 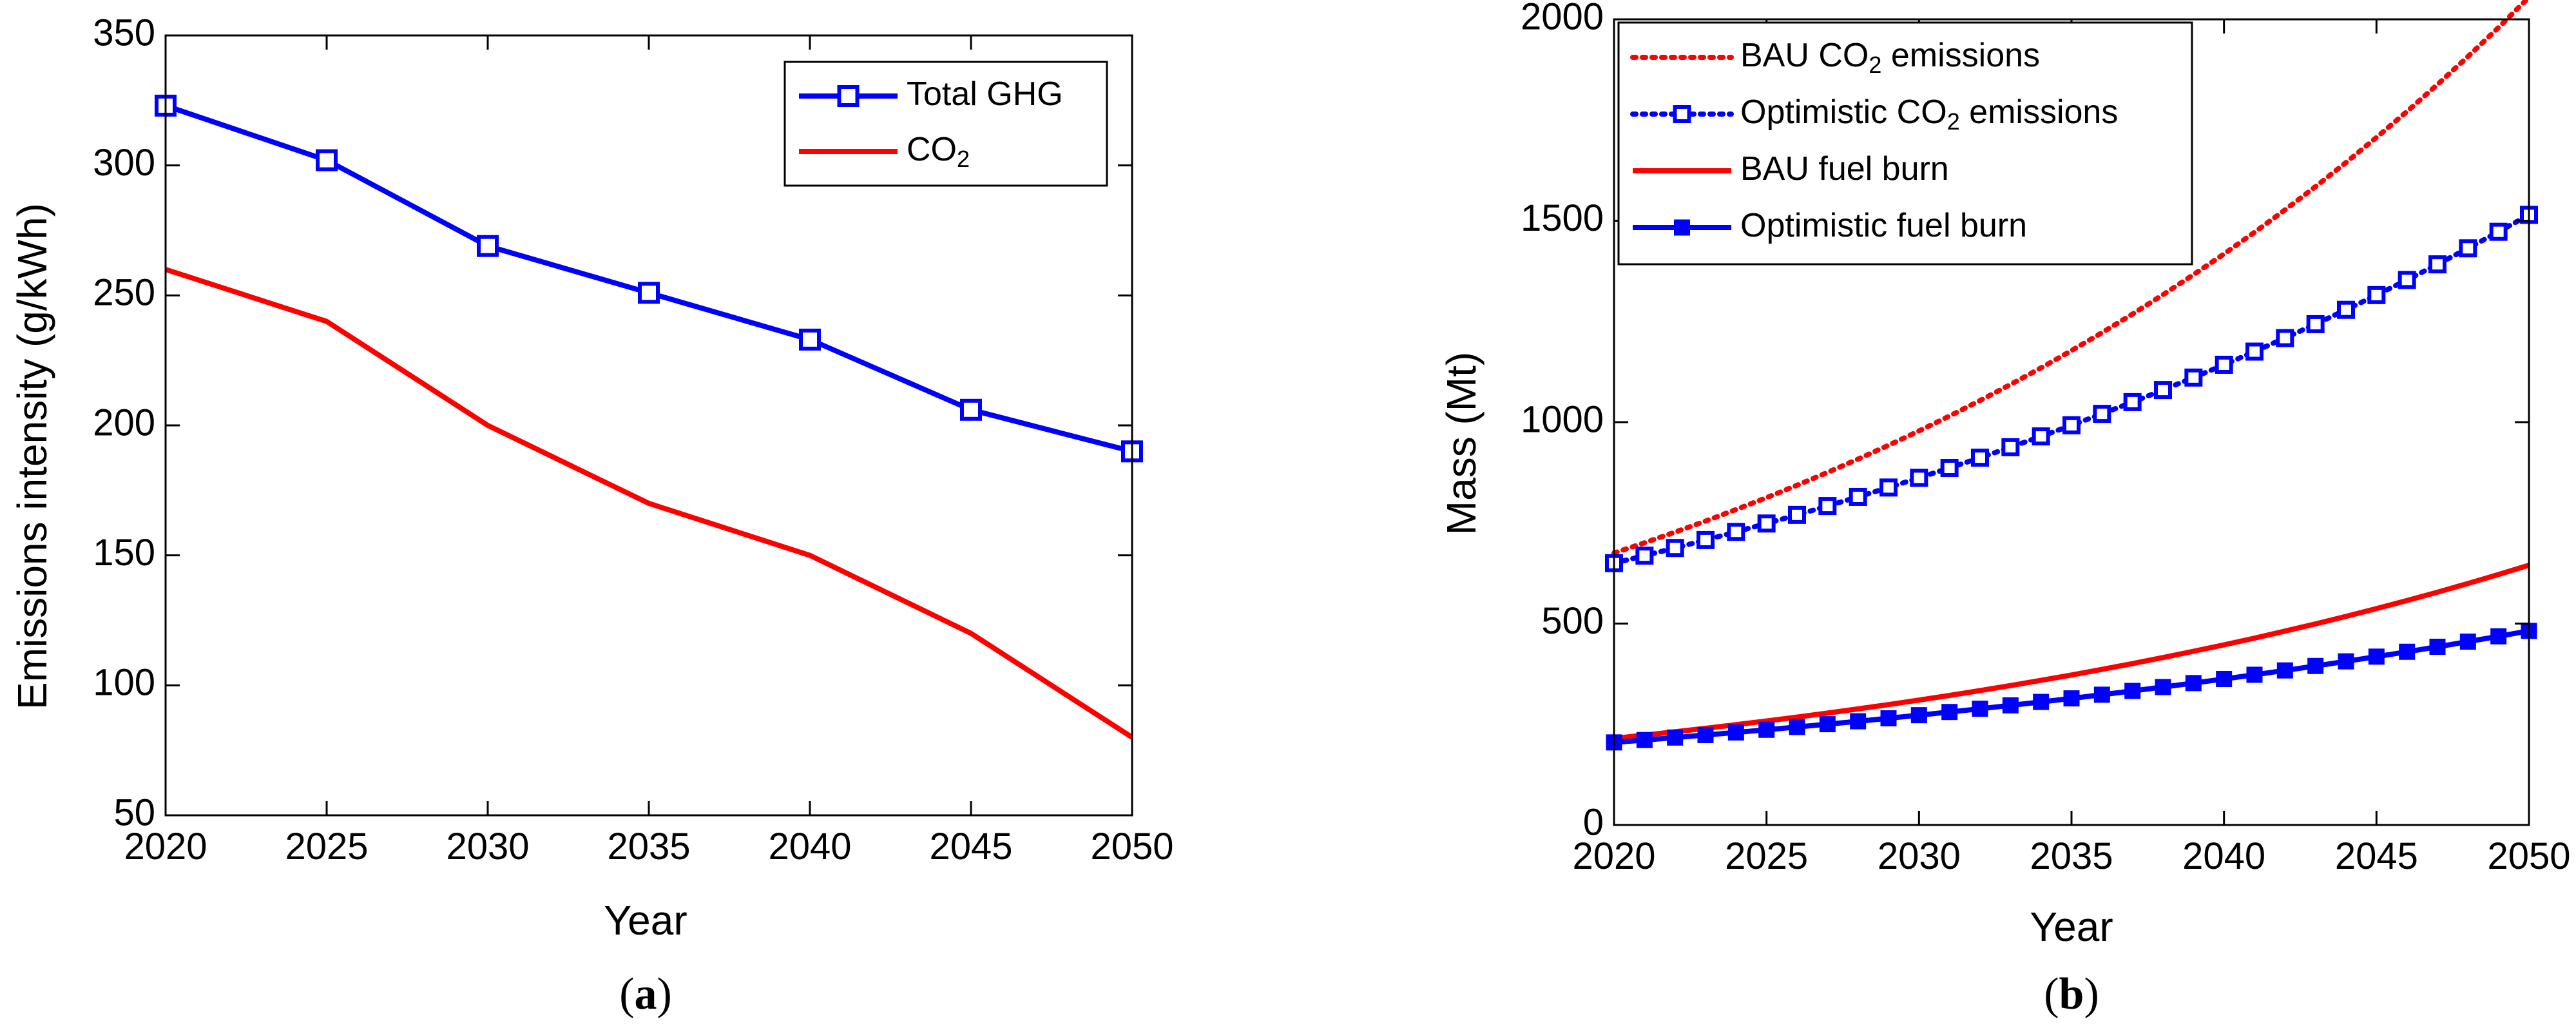 What do you see at coordinates (2071, 856) in the screenshot?
I see `x-tick-label: 2035` at bounding box center [2071, 856].